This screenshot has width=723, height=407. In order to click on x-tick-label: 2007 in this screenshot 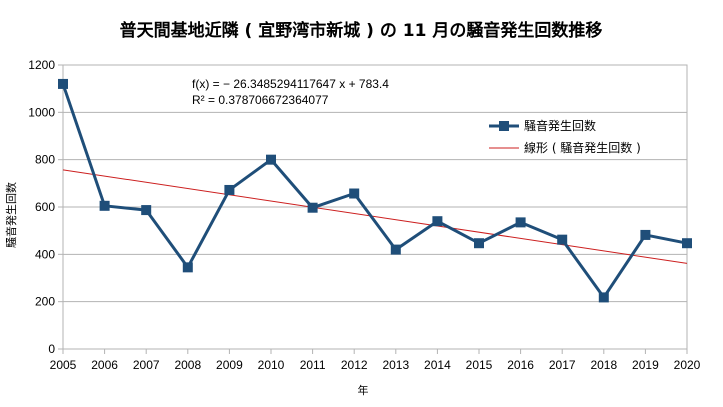, I will do `click(146, 365)`.